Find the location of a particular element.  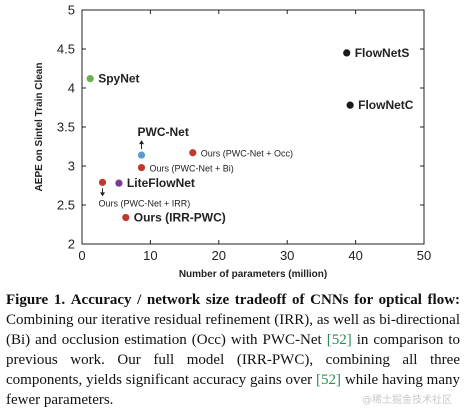

x-tick-label: 30 is located at coordinates (287, 255).